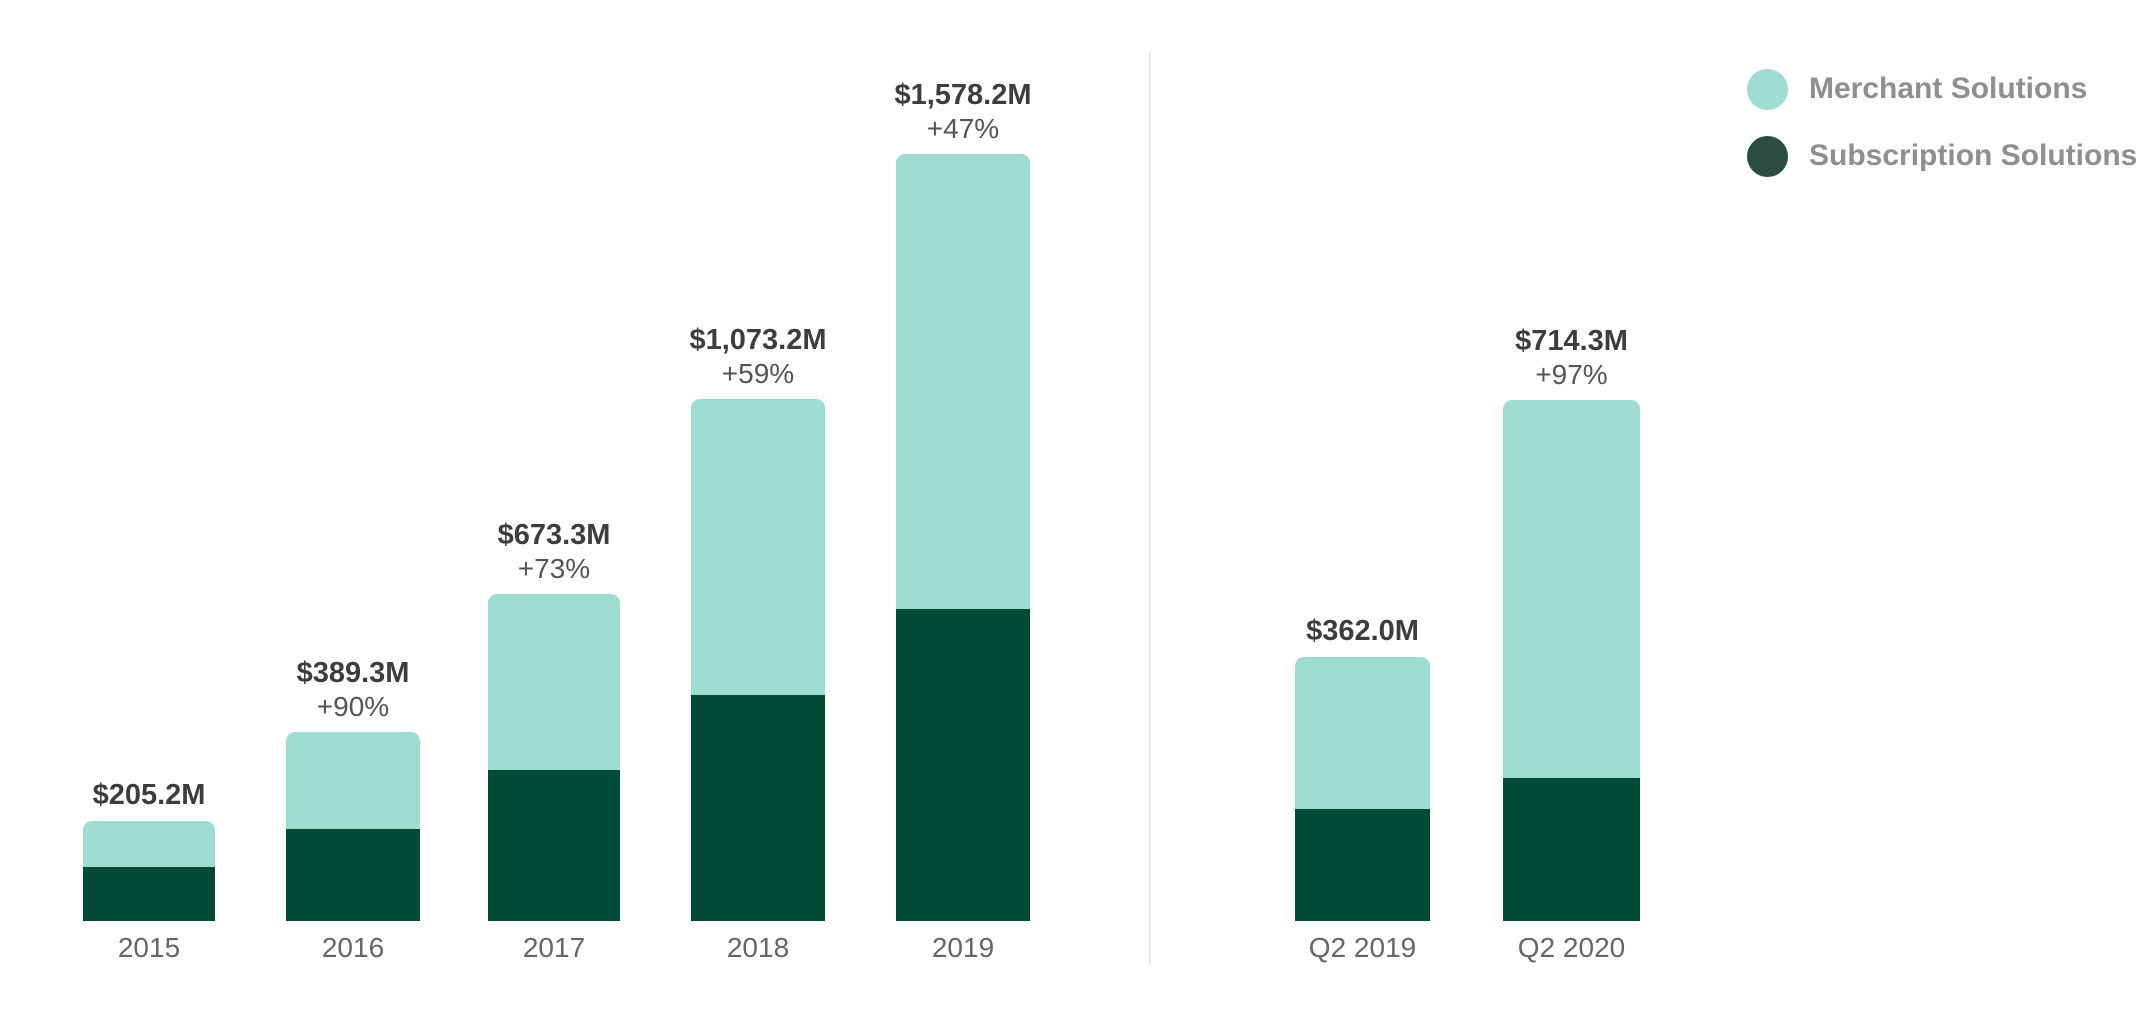 The image size is (2156, 1020). What do you see at coordinates (963, 537) in the screenshot?
I see `bar-2019` at bounding box center [963, 537].